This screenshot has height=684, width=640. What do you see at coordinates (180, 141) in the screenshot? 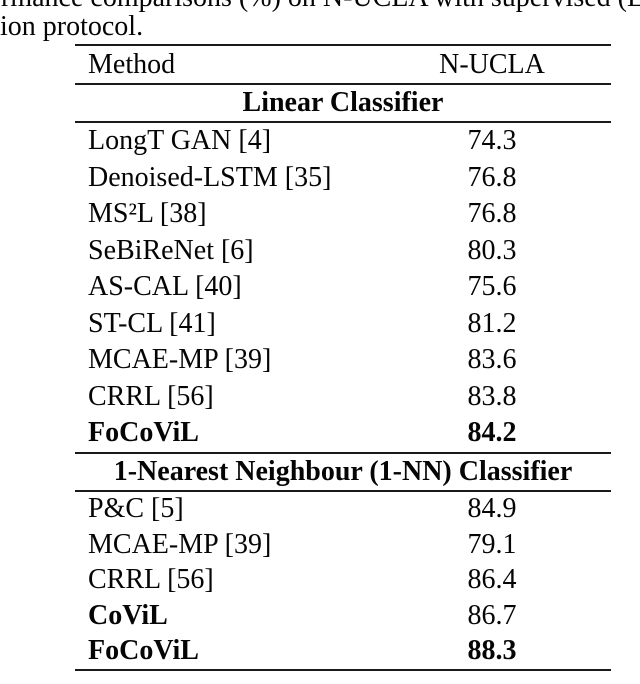
I see `method-name: LongT GAN [4]` at bounding box center [180, 141].